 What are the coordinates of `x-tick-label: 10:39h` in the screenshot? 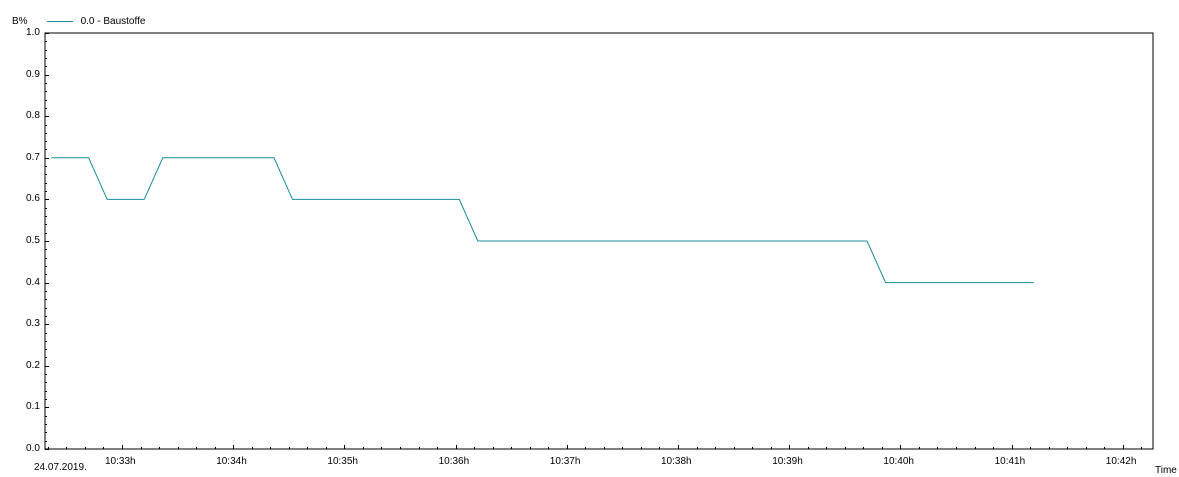 It's located at (787, 461).